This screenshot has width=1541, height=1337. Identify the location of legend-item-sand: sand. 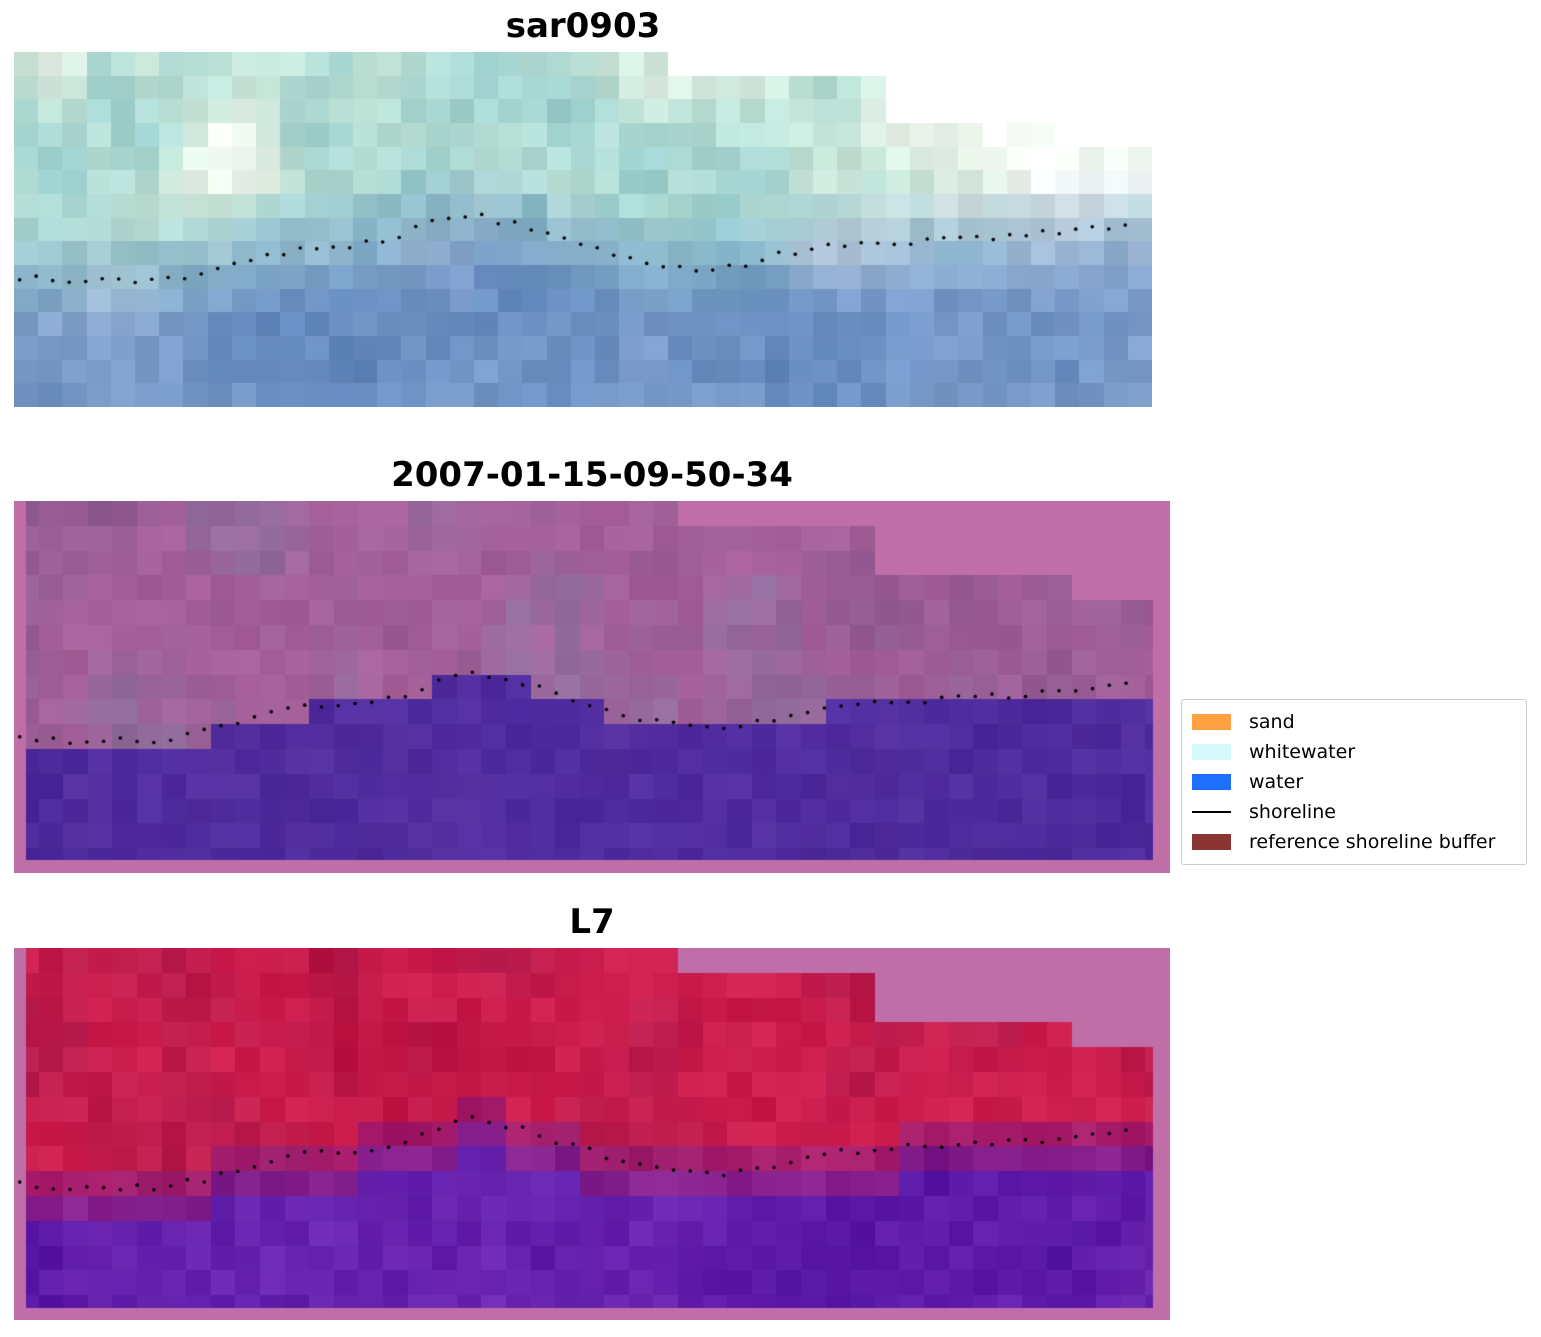
(1354, 722).